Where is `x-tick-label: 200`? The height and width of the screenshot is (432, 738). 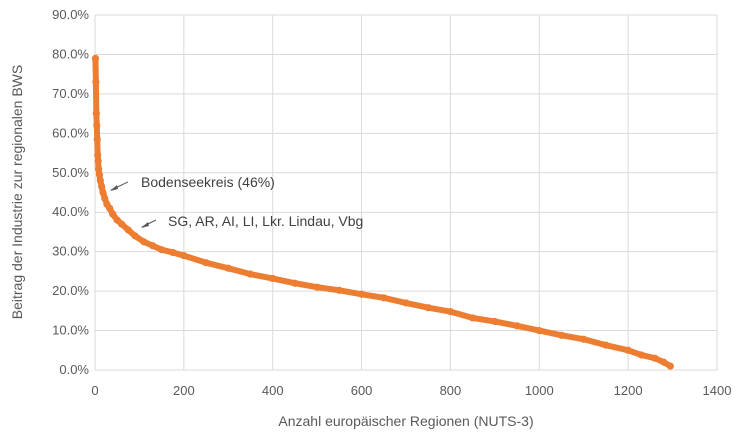 x-tick-label: 200 is located at coordinates (184, 390).